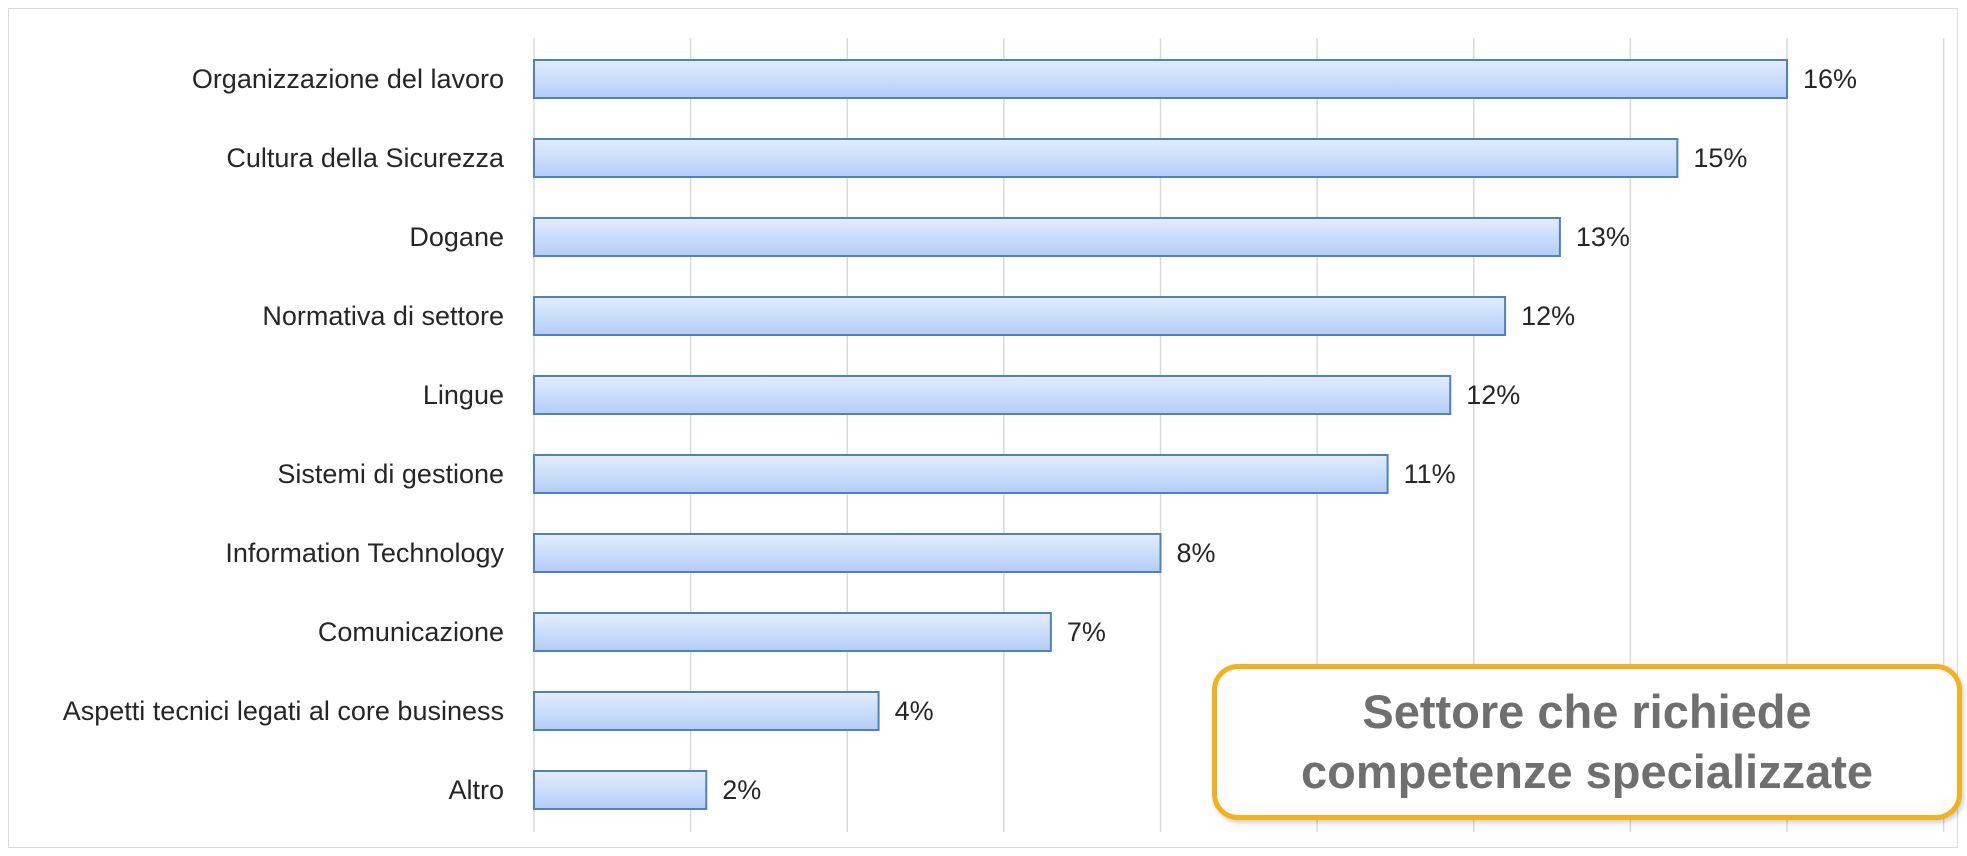 This screenshot has width=1967, height=856. What do you see at coordinates (1830, 79) in the screenshot?
I see `data-label: 16%` at bounding box center [1830, 79].